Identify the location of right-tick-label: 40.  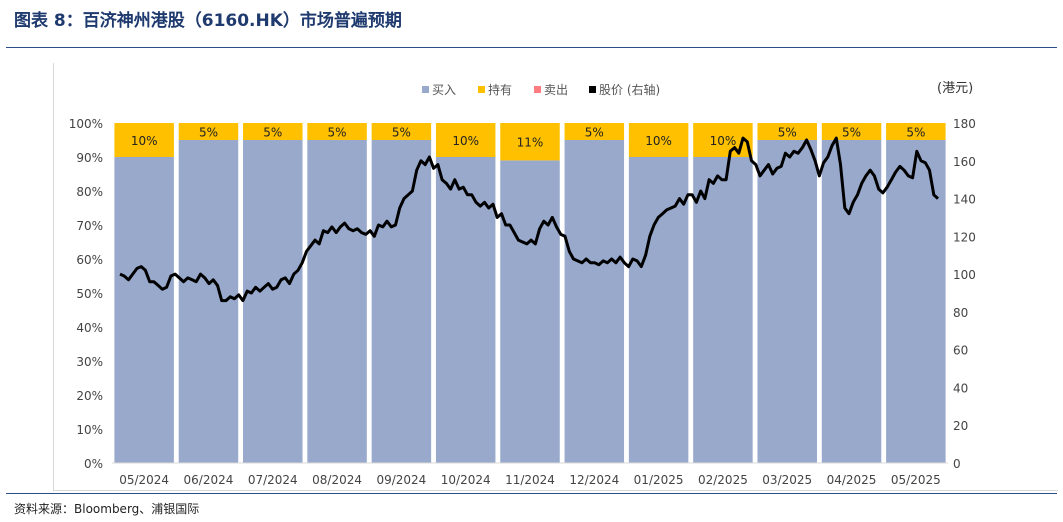
(960, 388).